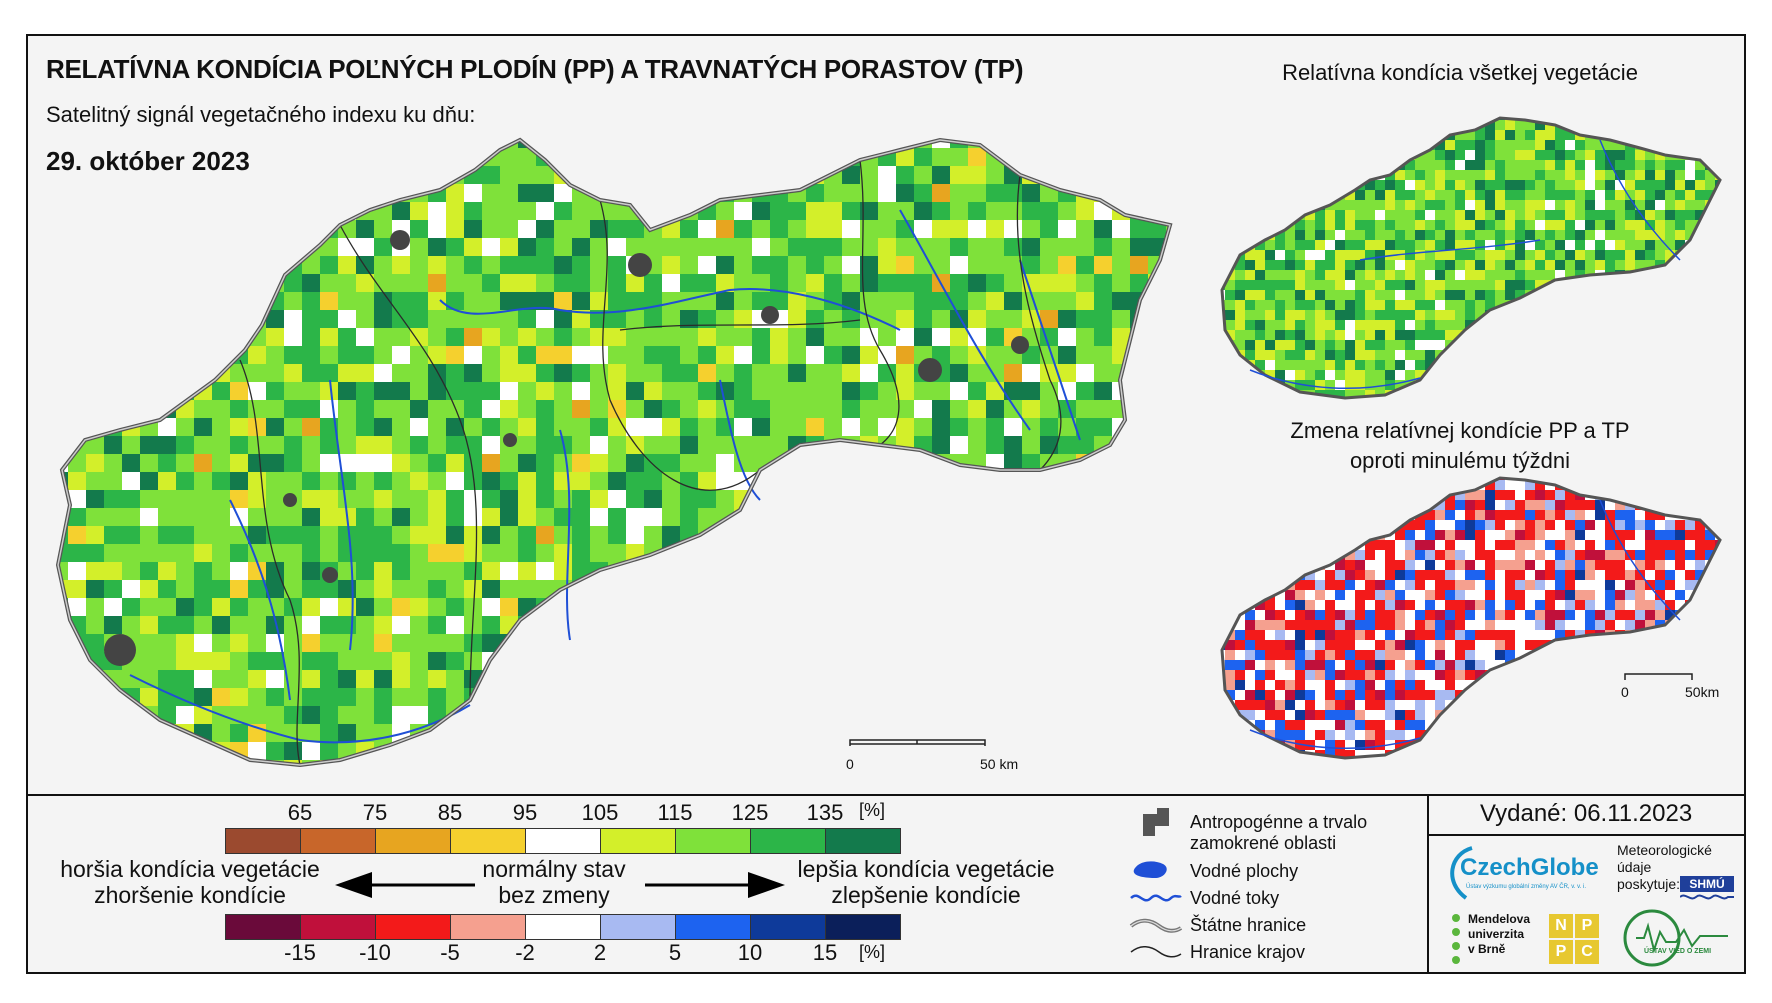  Describe the element at coordinates (1248, 952) in the screenshot. I see `region-border-label: Hranice krajov` at that location.